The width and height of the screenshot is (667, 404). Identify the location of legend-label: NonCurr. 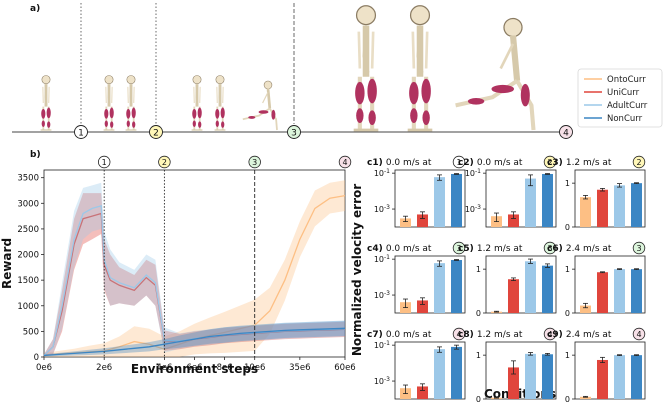
(625, 119).